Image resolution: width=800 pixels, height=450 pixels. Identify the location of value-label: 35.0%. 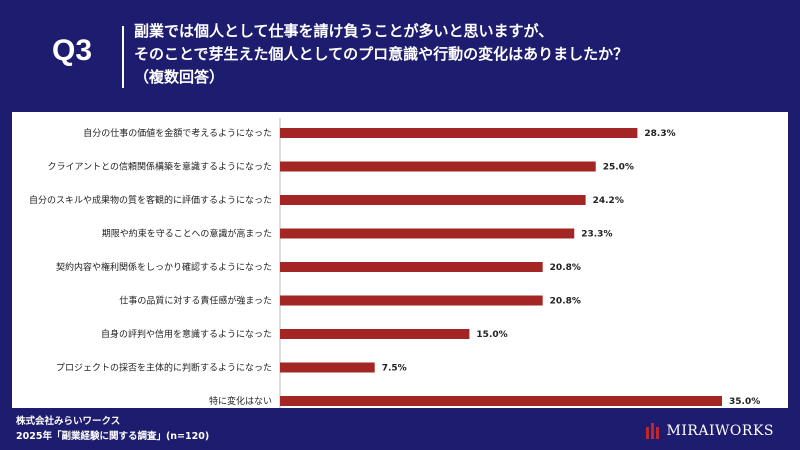
(744, 402).